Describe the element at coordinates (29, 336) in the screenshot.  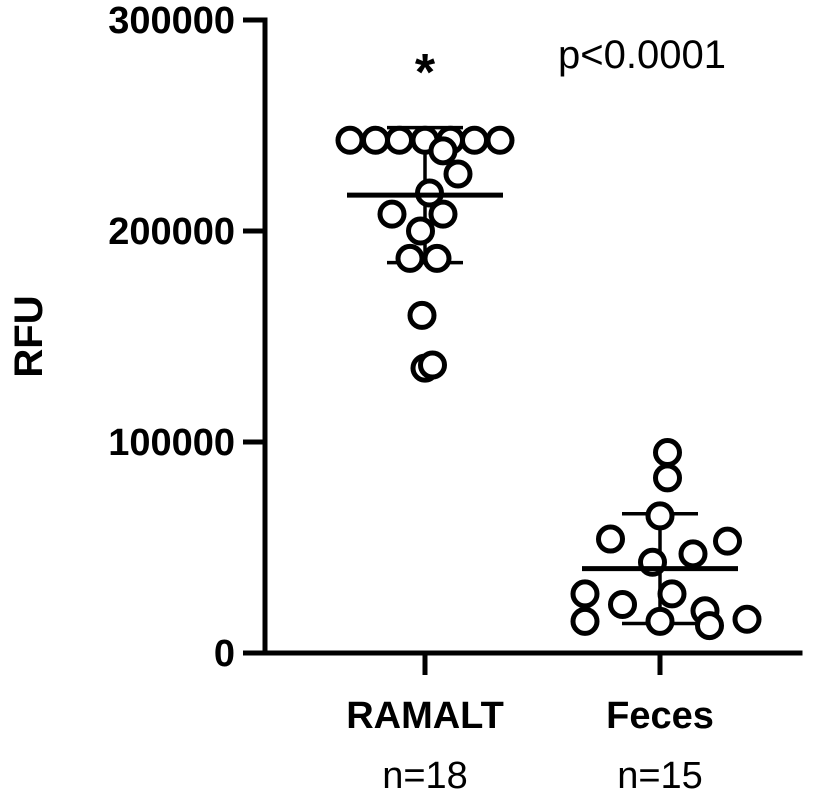
I see `y-axis-label: RFU` at that location.